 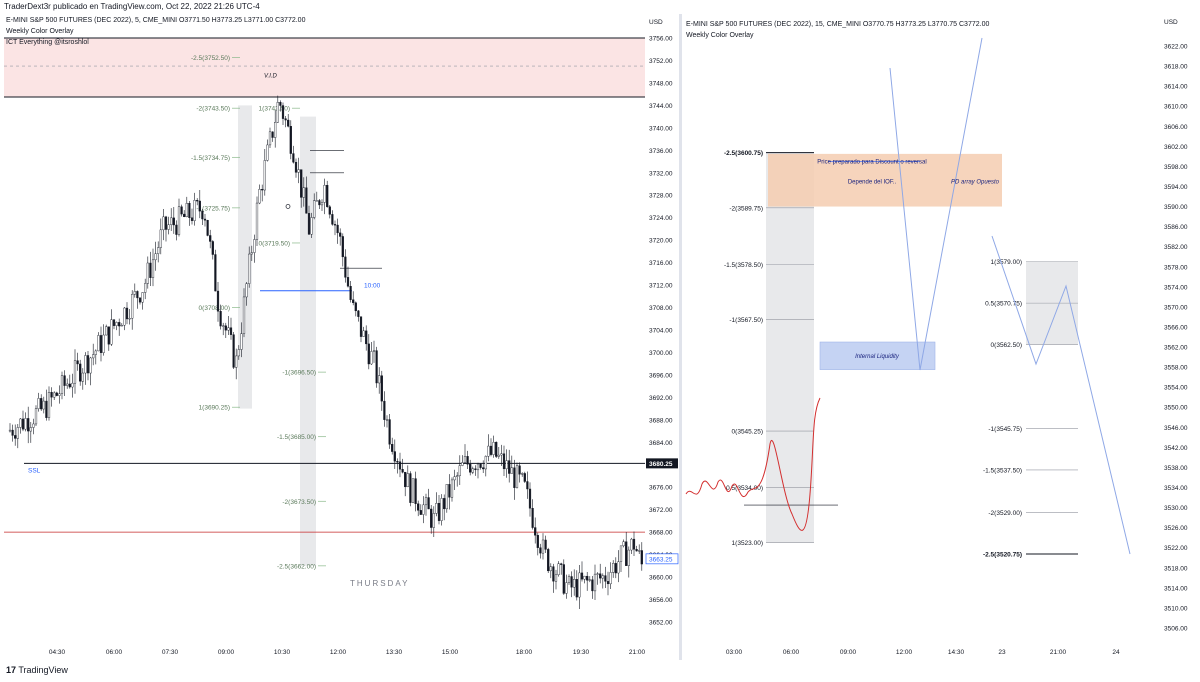 I want to click on fib-right-label: -2.5(3520.75), so click(x=1002, y=554).